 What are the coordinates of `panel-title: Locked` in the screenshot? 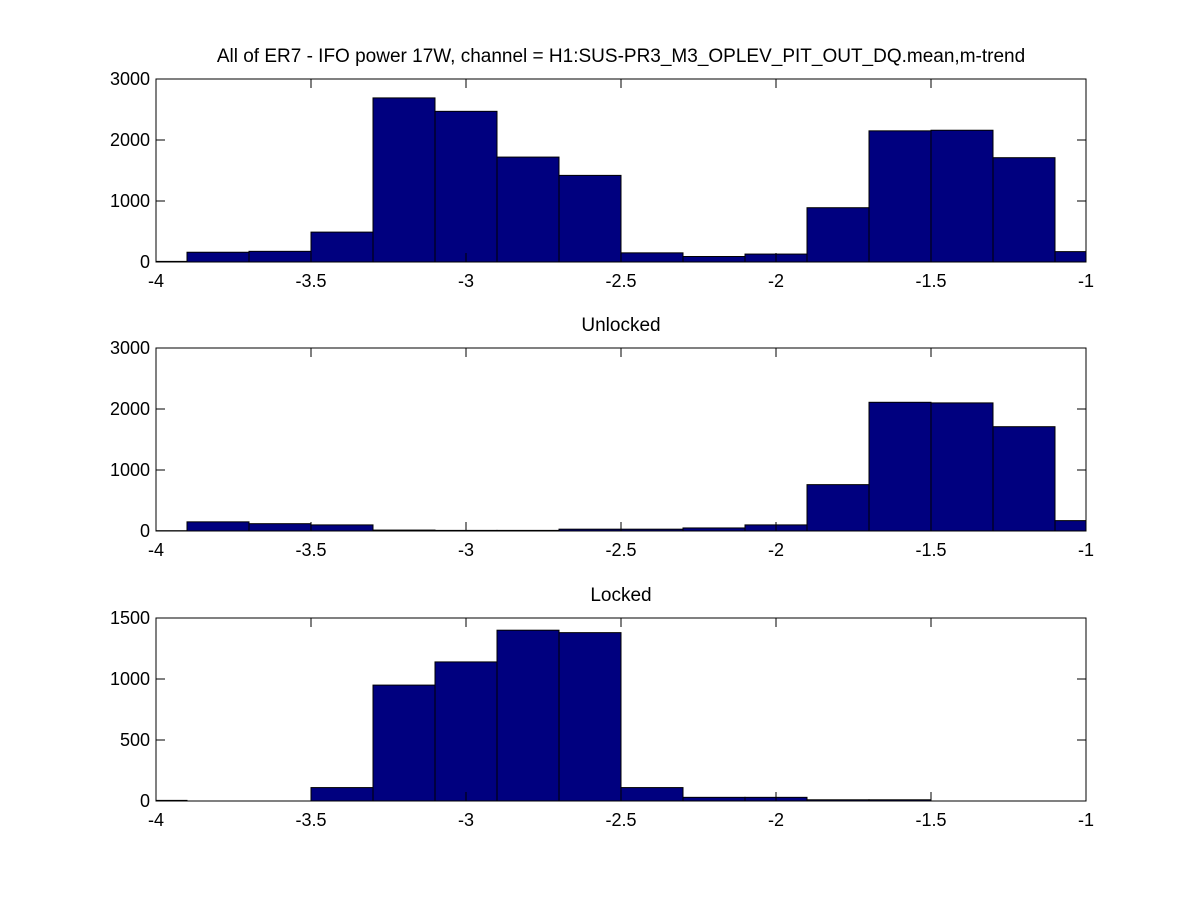 It's located at (620, 595).